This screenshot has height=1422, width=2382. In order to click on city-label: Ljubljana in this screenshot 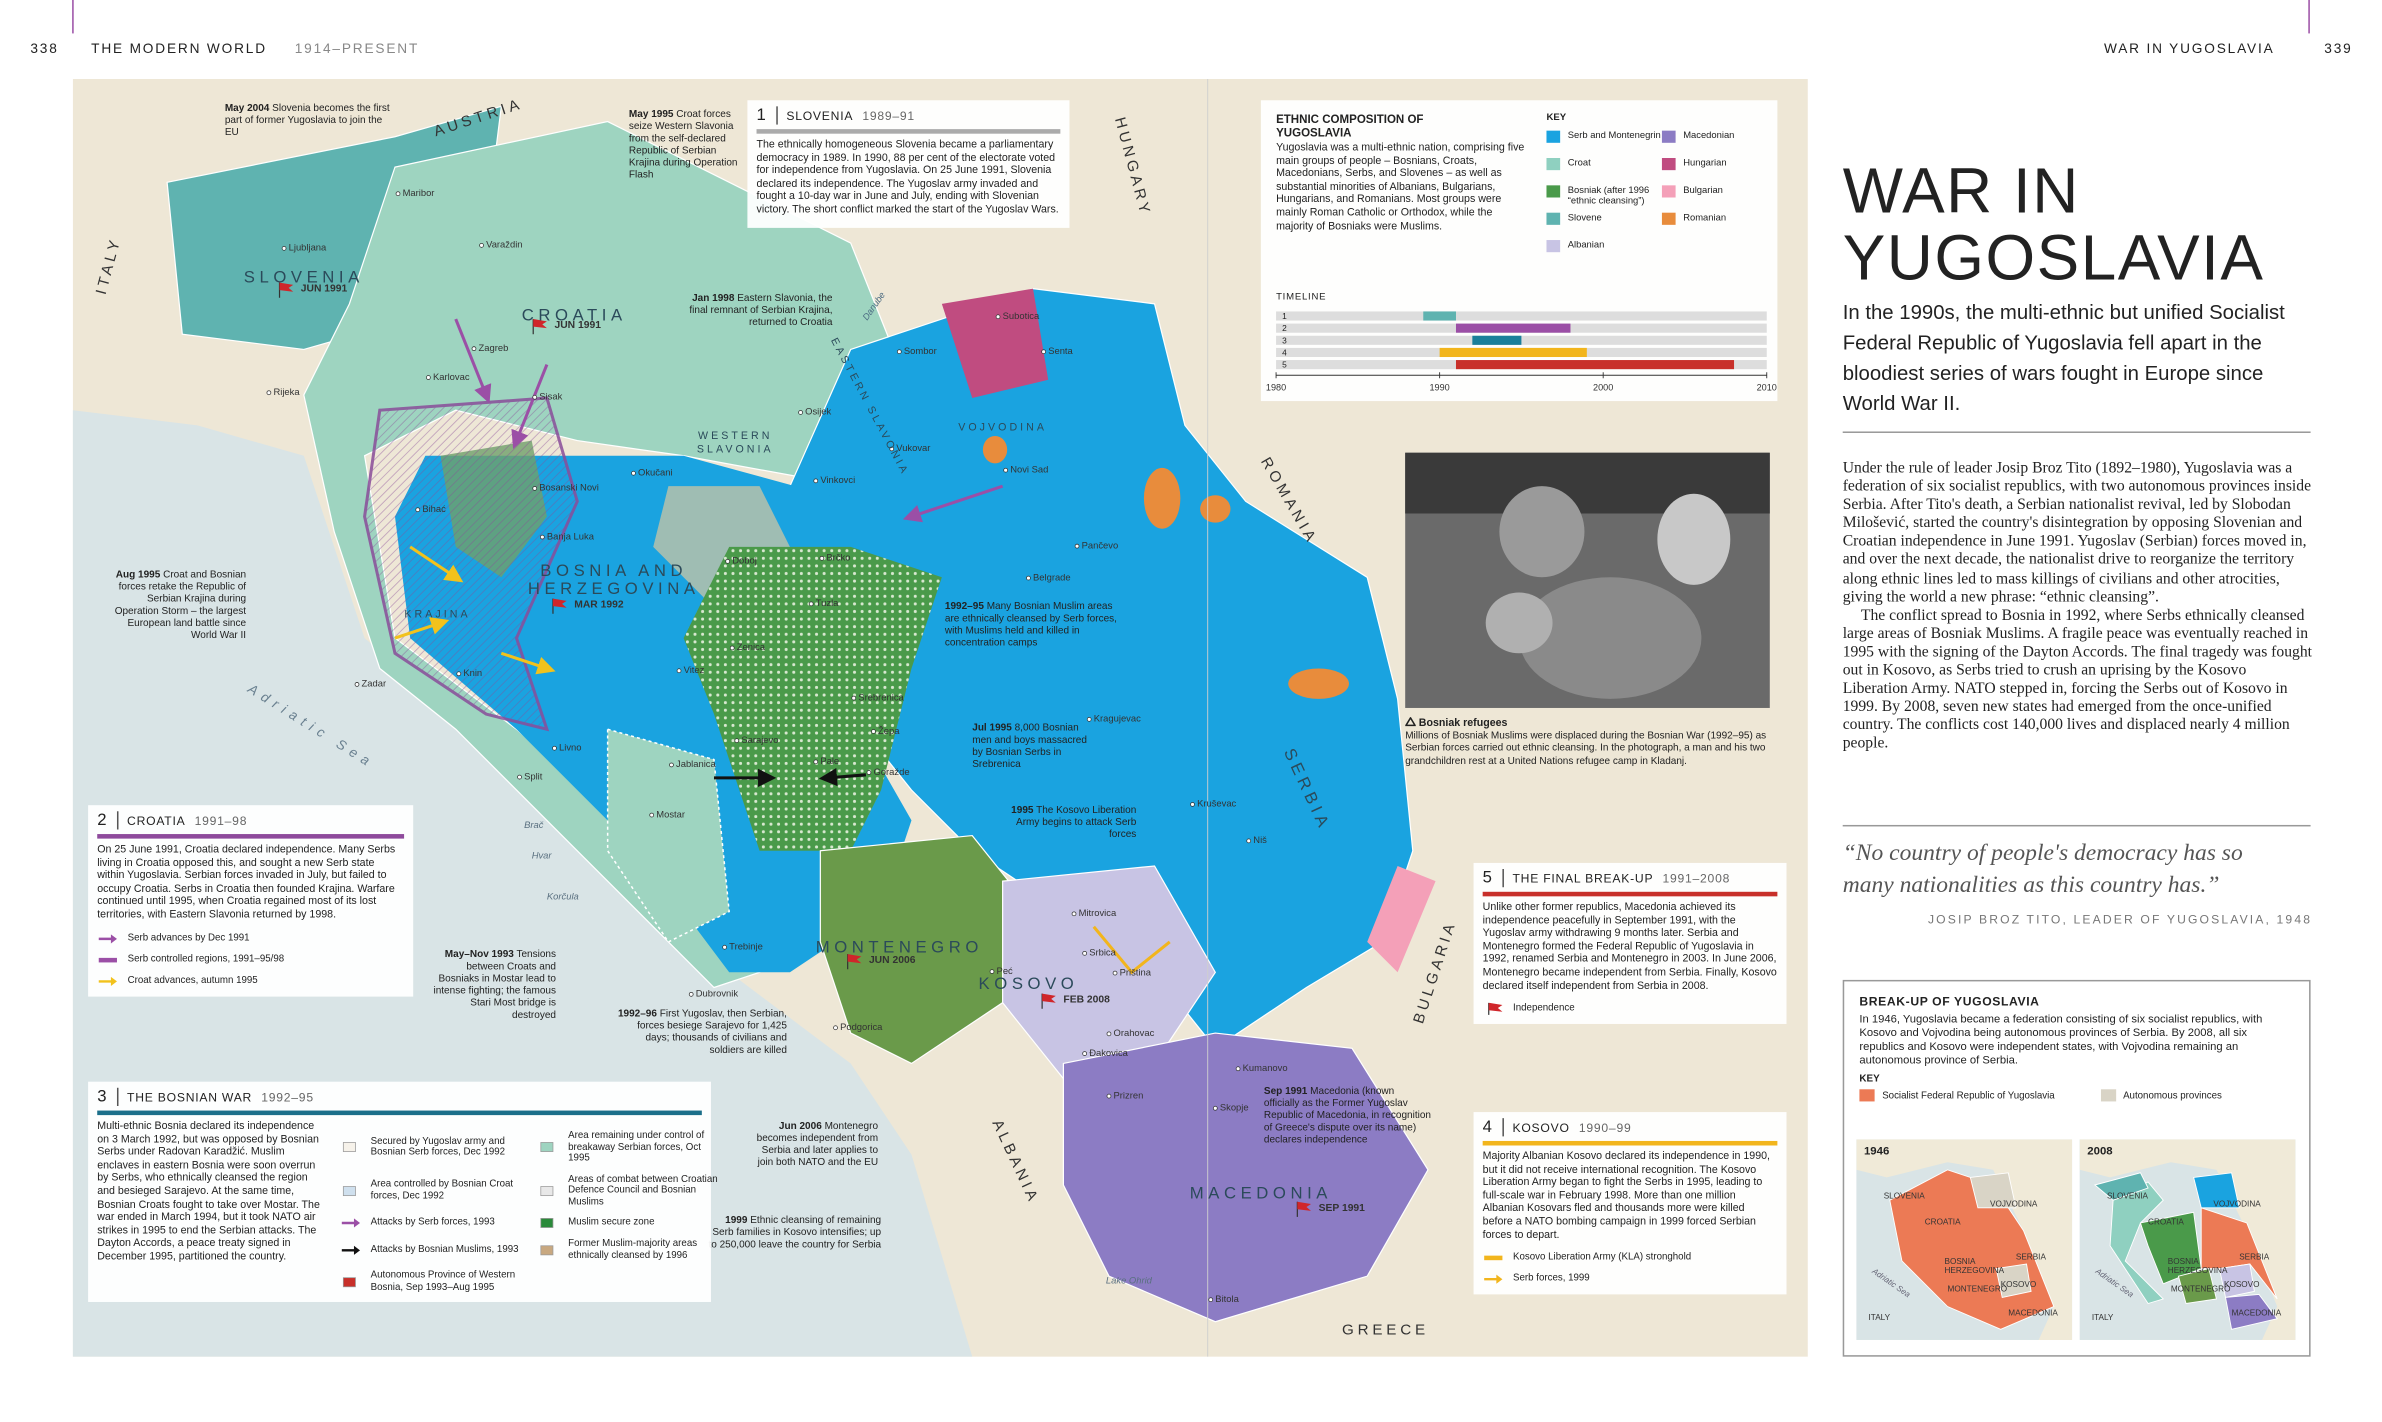, I will do `click(307, 248)`.